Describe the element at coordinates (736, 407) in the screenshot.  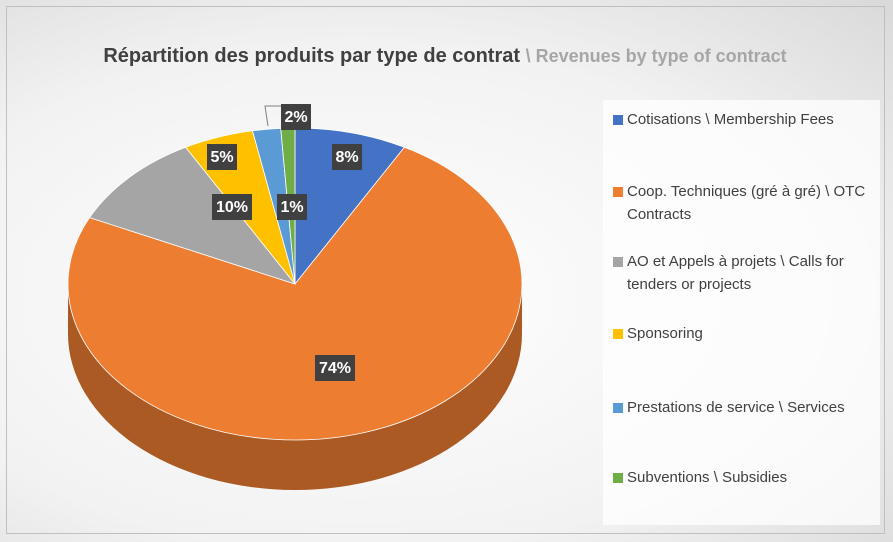
I see `legend-label: Prestations de service \ Services` at that location.